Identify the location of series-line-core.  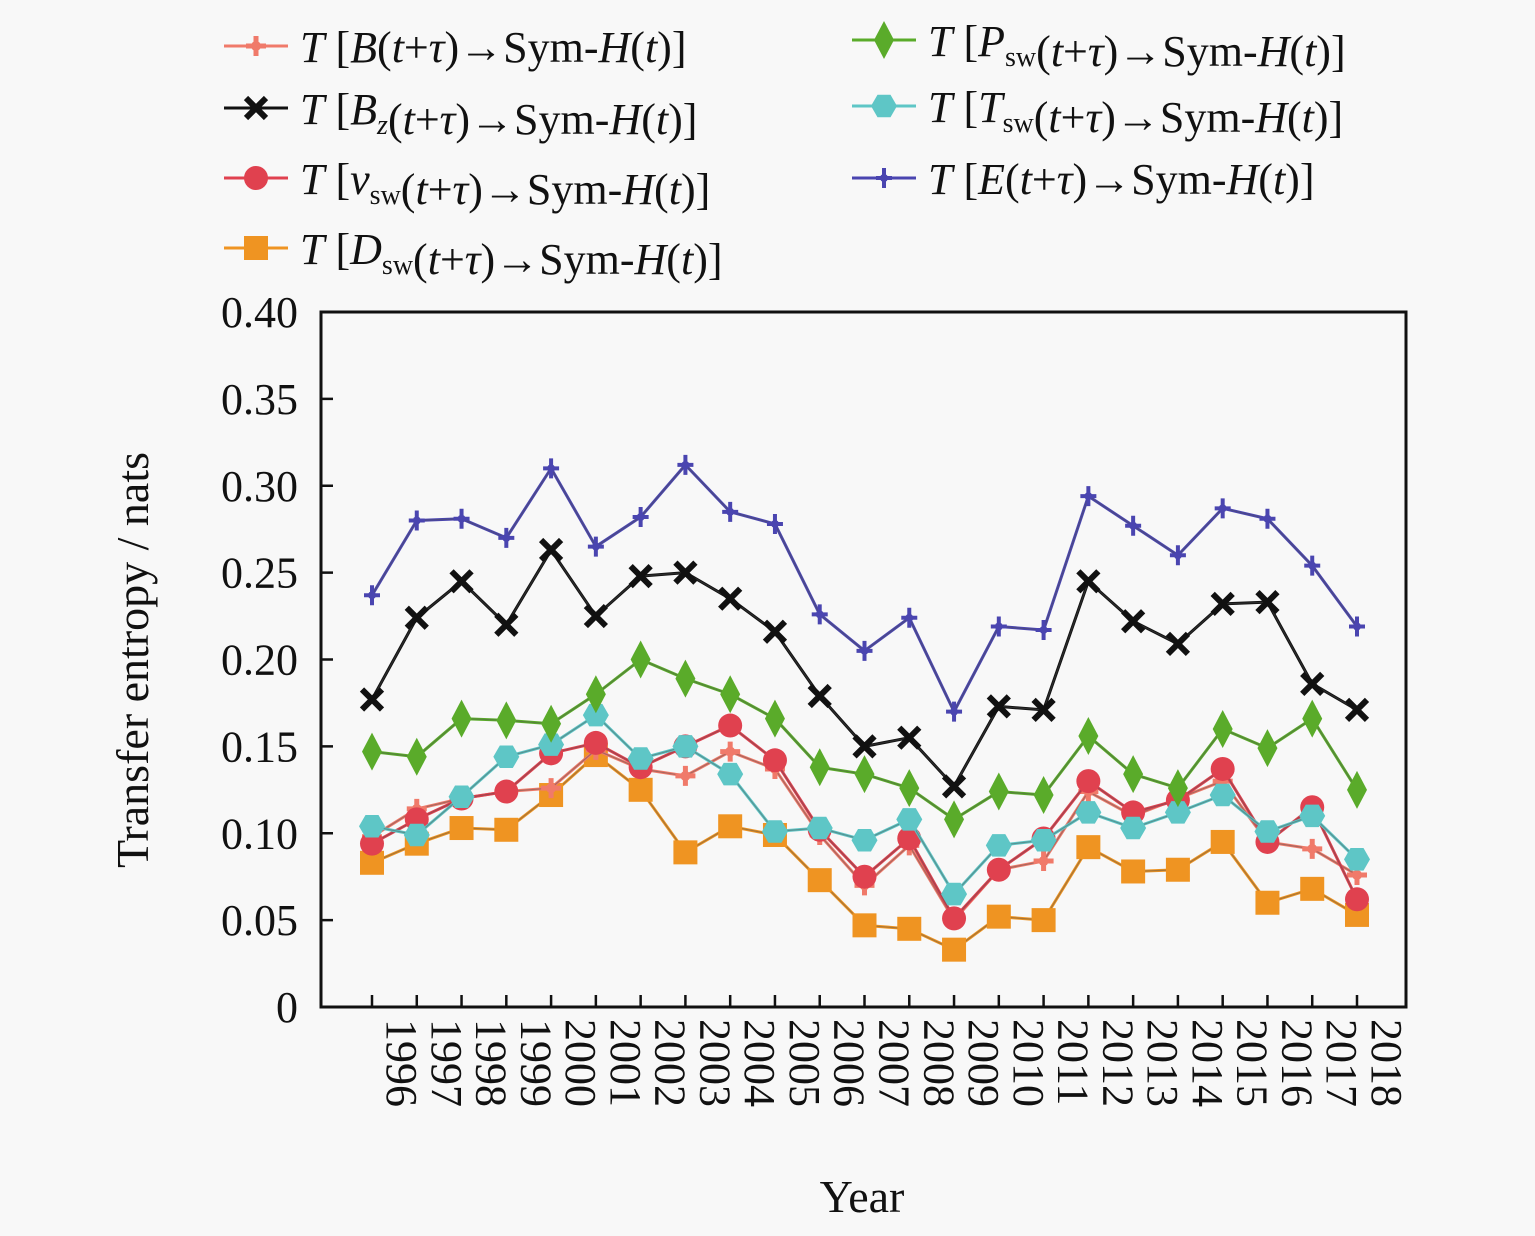
(864, 668).